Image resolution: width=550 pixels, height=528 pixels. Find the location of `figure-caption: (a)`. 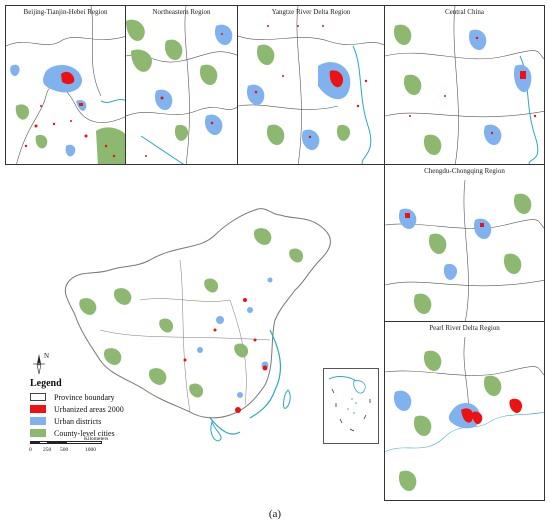

figure-caption: (a) is located at coordinates (275, 514).